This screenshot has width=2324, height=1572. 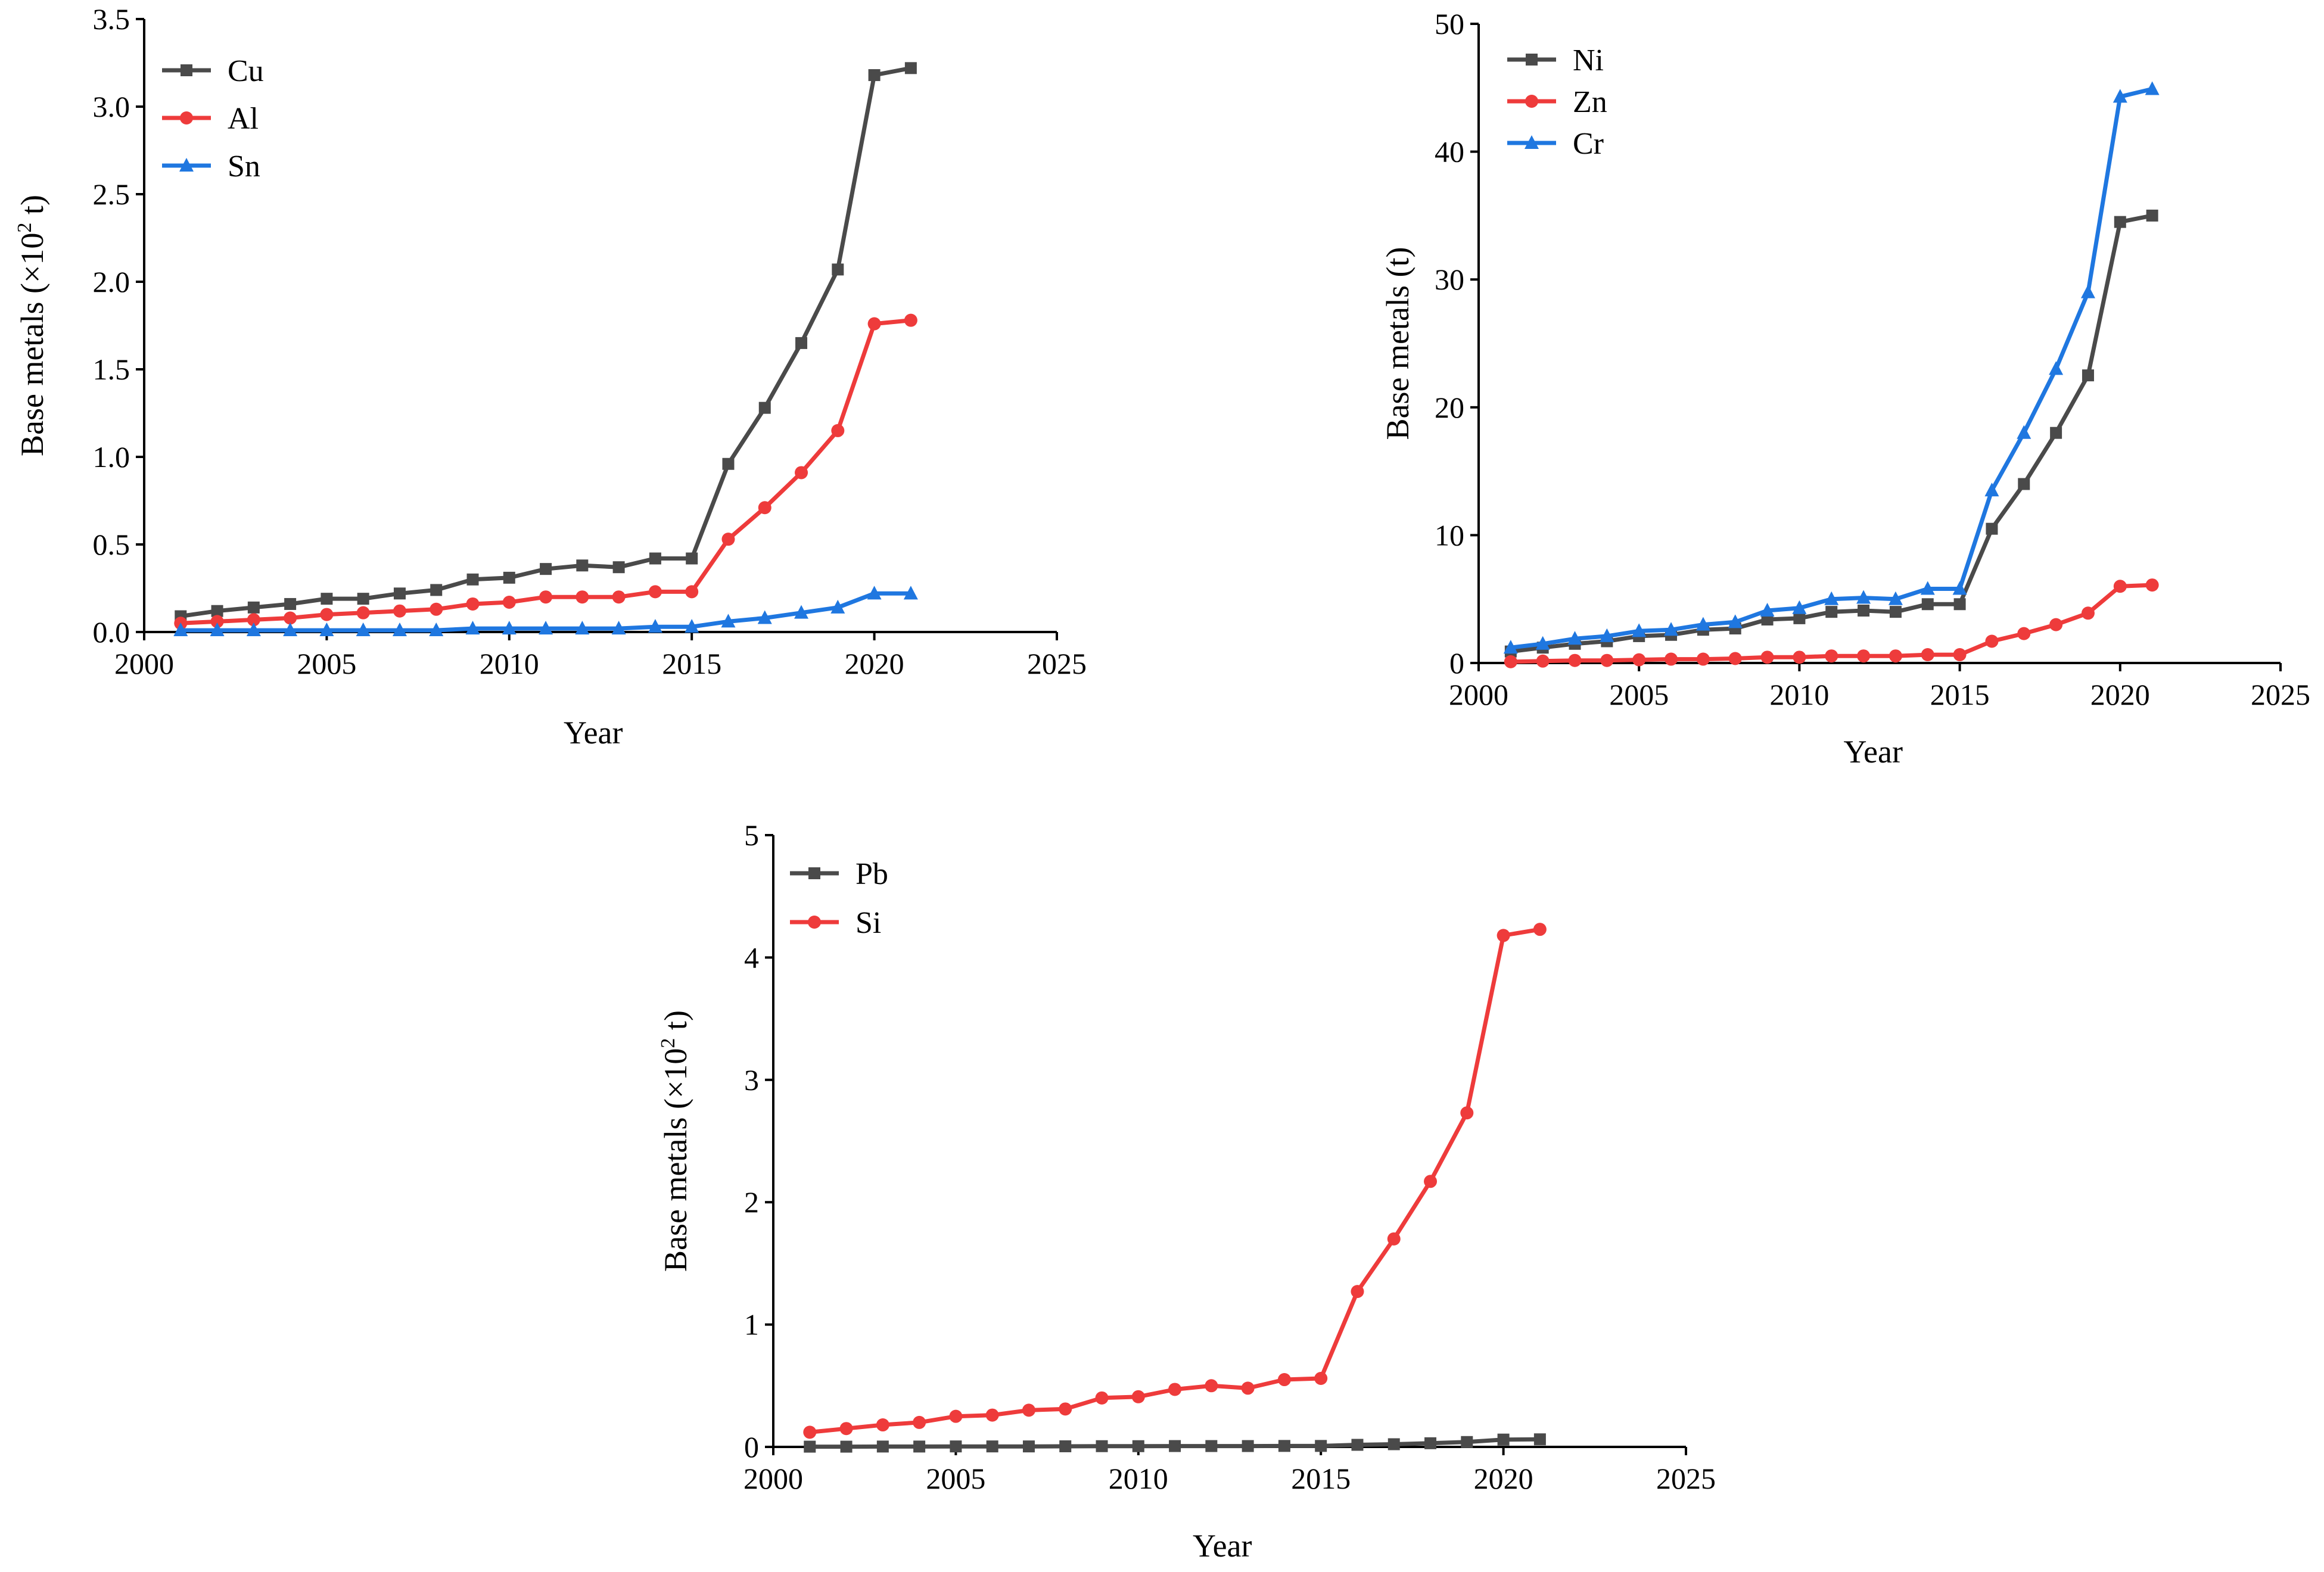 What do you see at coordinates (1449, 535) in the screenshot?
I see `y-tick-label: 10` at bounding box center [1449, 535].